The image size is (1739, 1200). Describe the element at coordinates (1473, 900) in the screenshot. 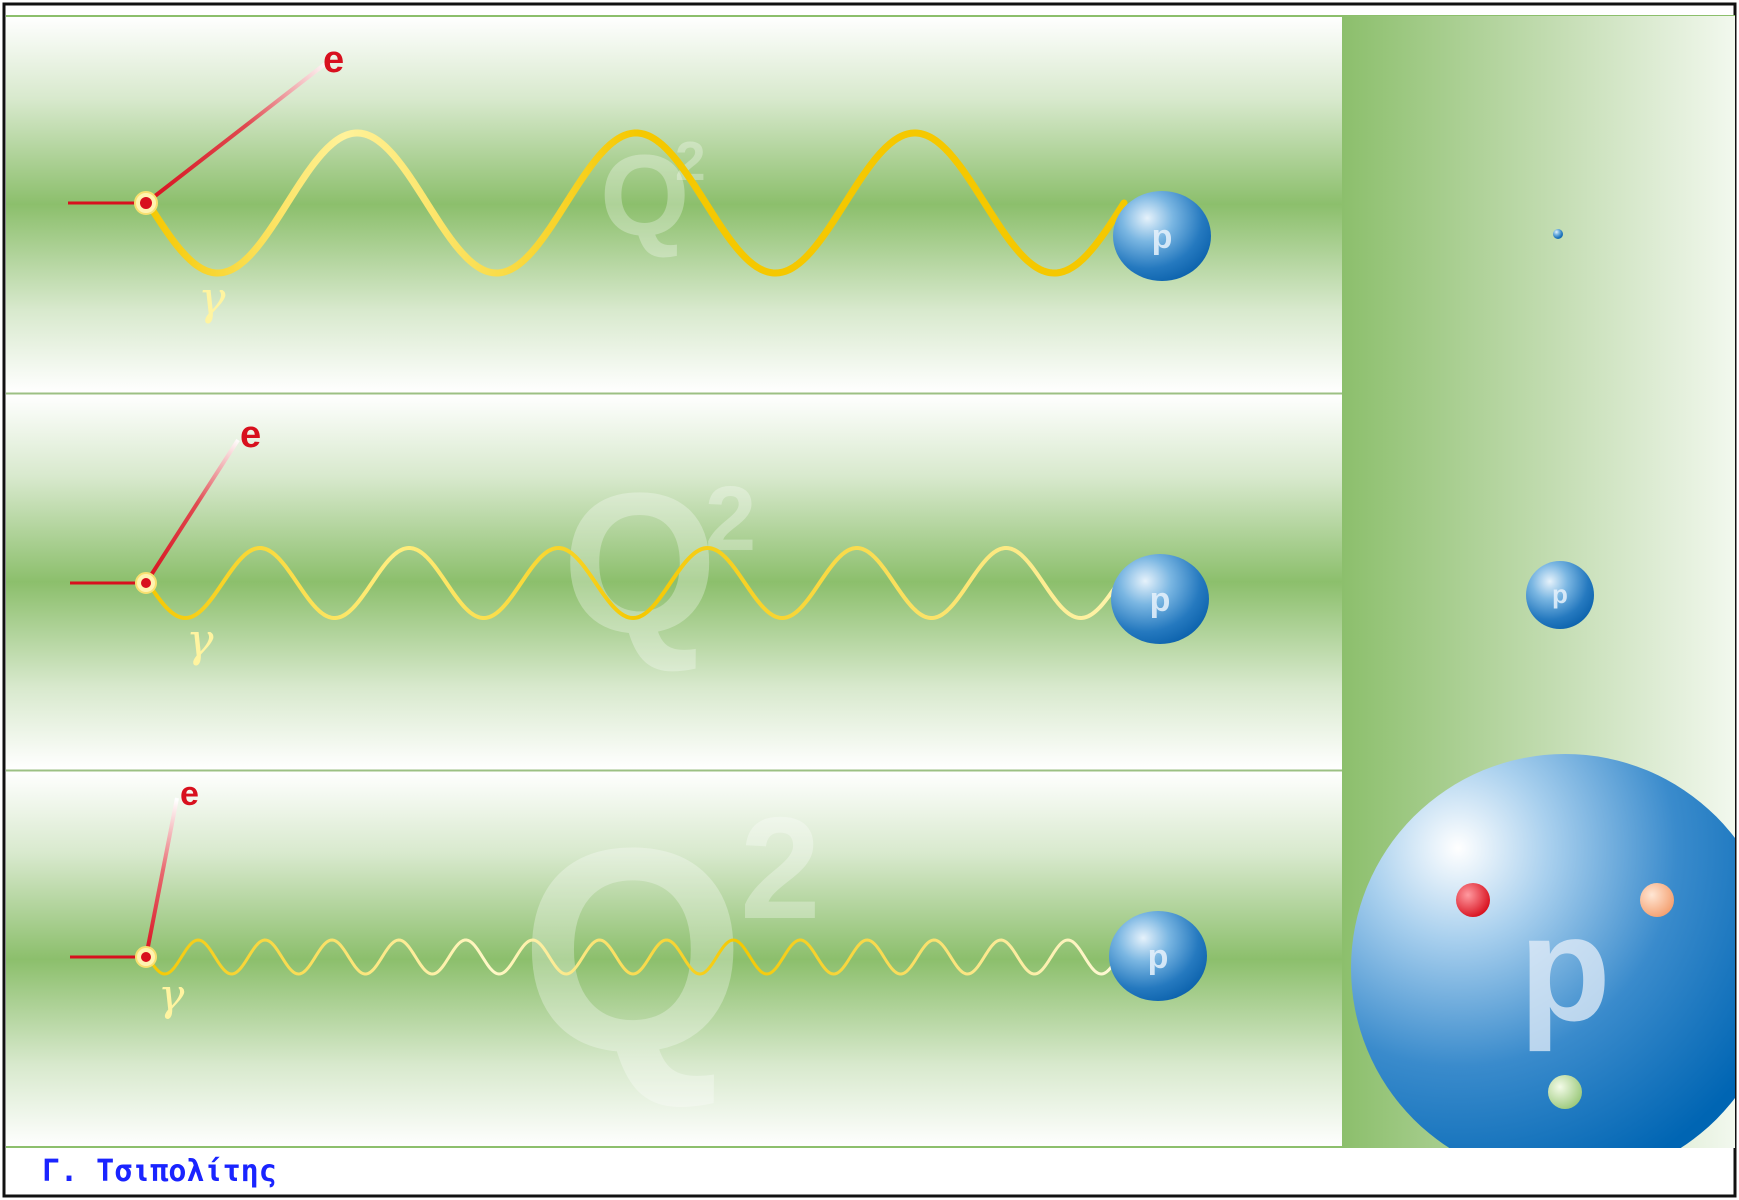

I see `quark-red` at that location.